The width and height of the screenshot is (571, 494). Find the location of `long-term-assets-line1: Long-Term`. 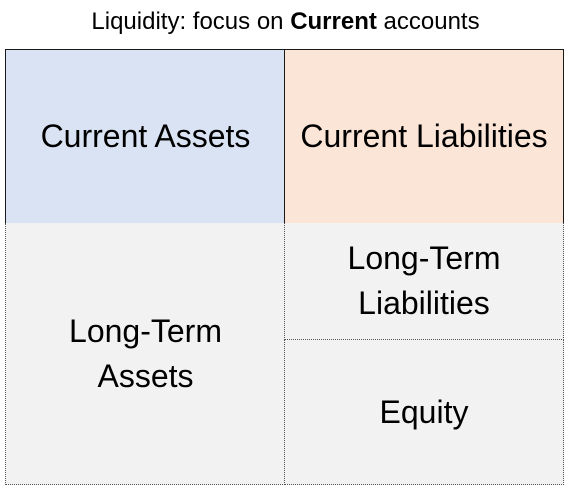

long-term-assets-line1: Long-Term is located at coordinates (145, 330).